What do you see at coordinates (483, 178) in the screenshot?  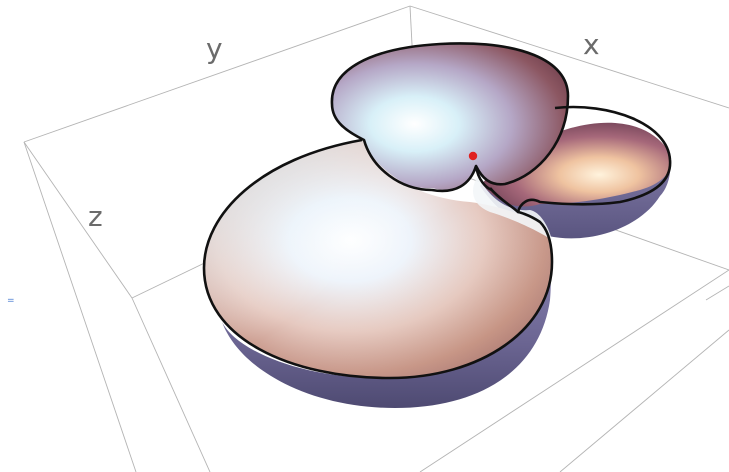 I see `cusp-rim` at bounding box center [483, 178].